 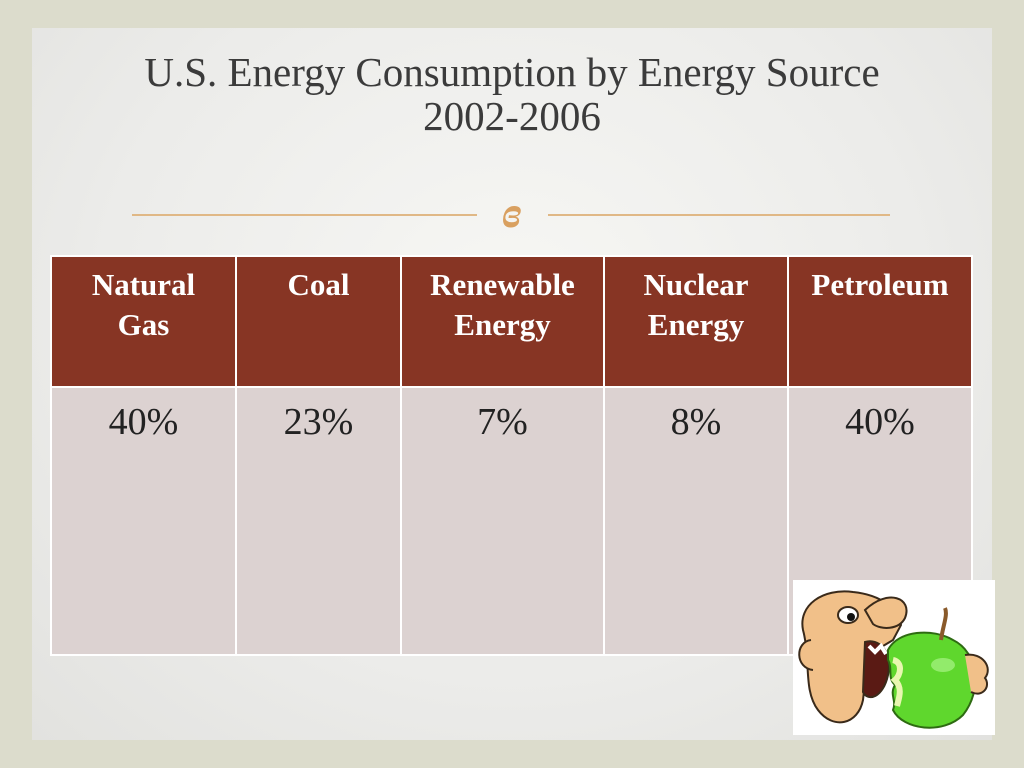 I want to click on ornament-icon: ɞ, so click(x=512, y=212).